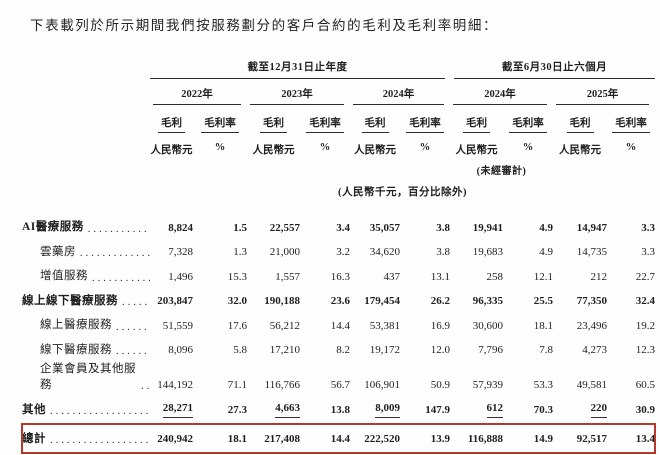 This screenshot has width=660, height=455. Describe the element at coordinates (440, 350) in the screenshot. I see `gross-margin-value: 12.0` at that location.